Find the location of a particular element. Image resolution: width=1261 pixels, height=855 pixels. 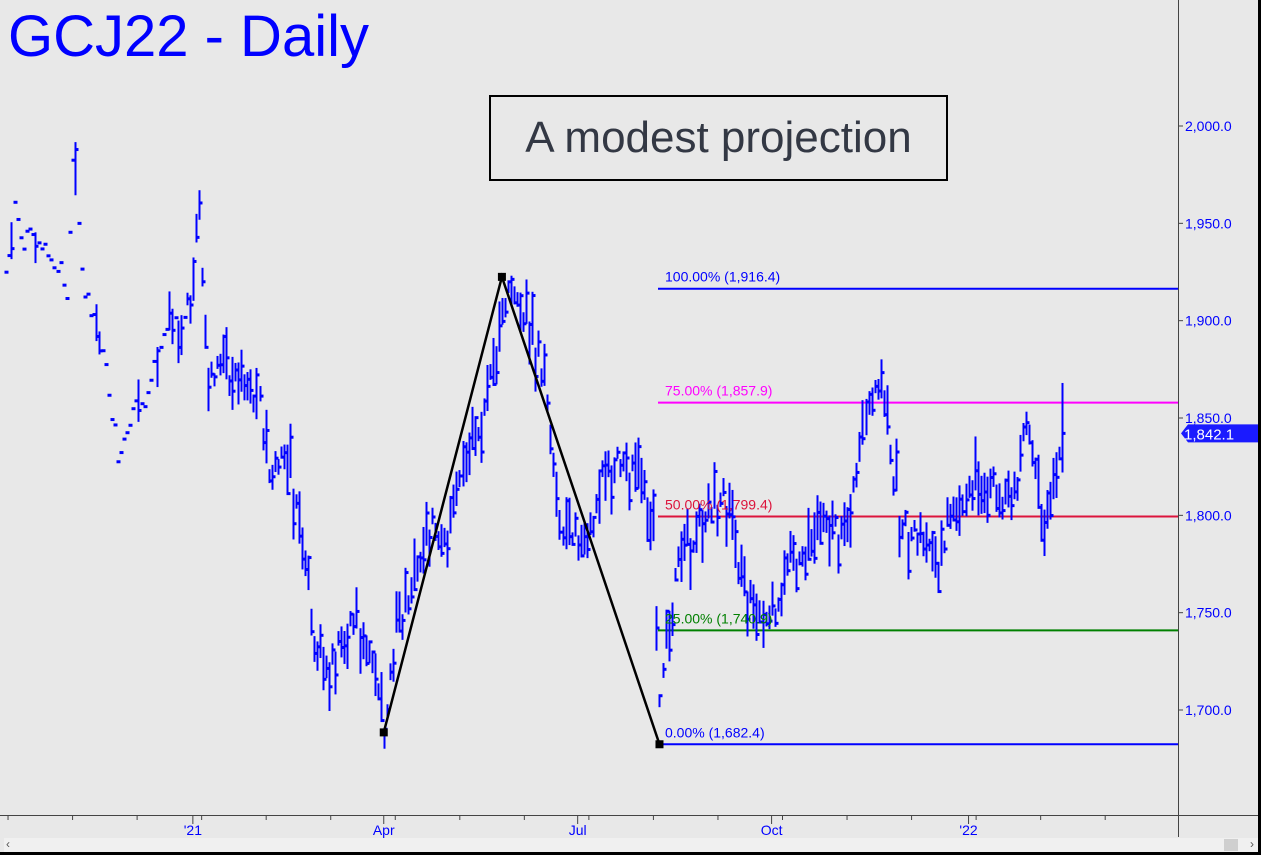

x-tick-label: '21 is located at coordinates (193, 830).